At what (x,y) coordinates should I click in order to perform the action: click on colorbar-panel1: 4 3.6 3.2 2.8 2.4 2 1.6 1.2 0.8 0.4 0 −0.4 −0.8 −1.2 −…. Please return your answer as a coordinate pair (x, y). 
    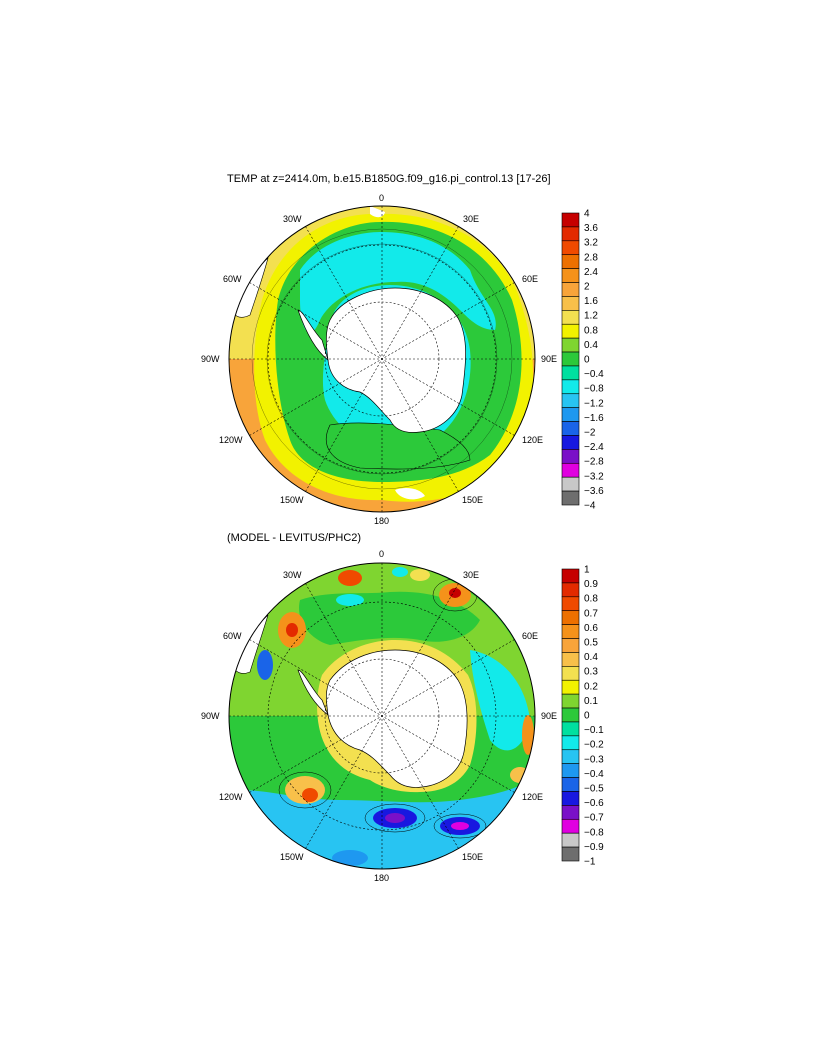
    Looking at the image, I should click on (582, 360).